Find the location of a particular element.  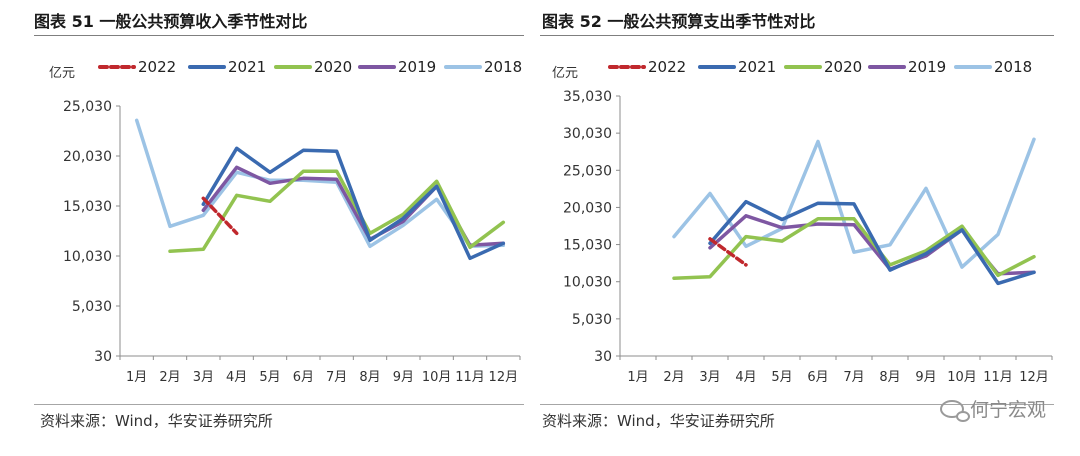

watermark: 何宁宏观 is located at coordinates (992, 408).